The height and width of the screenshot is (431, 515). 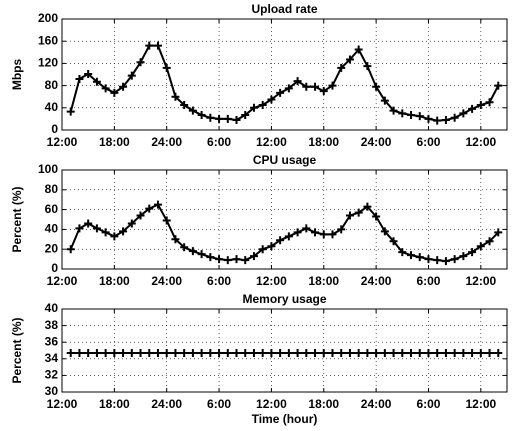 What do you see at coordinates (54, 268) in the screenshot?
I see `y-tick-label: 0` at bounding box center [54, 268].